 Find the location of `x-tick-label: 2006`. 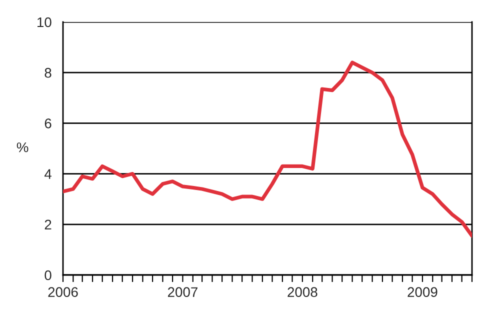

x-tick-label: 2006 is located at coordinates (63, 292).